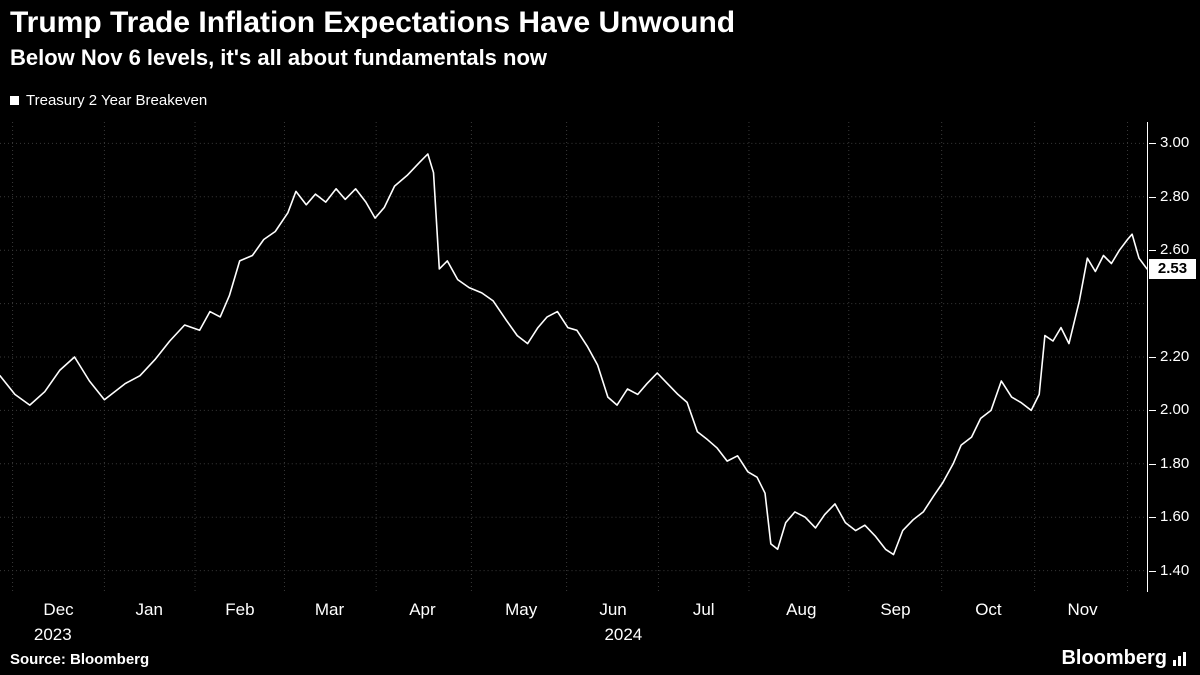  I want to click on x-axis-month-label: Nov, so click(1082, 609).